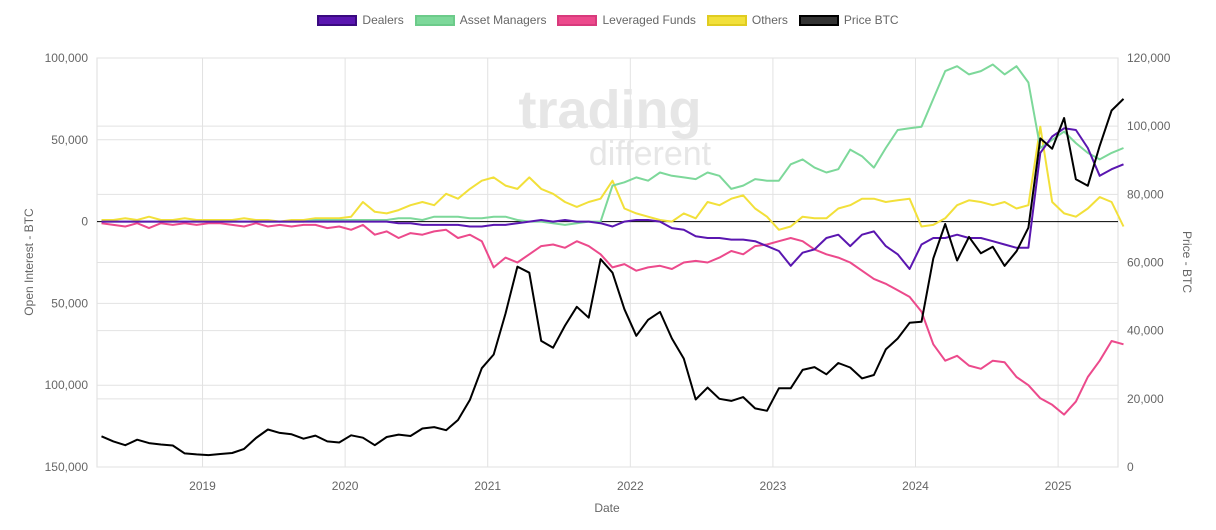  I want to click on x-tick-label: 2024, so click(915, 486).